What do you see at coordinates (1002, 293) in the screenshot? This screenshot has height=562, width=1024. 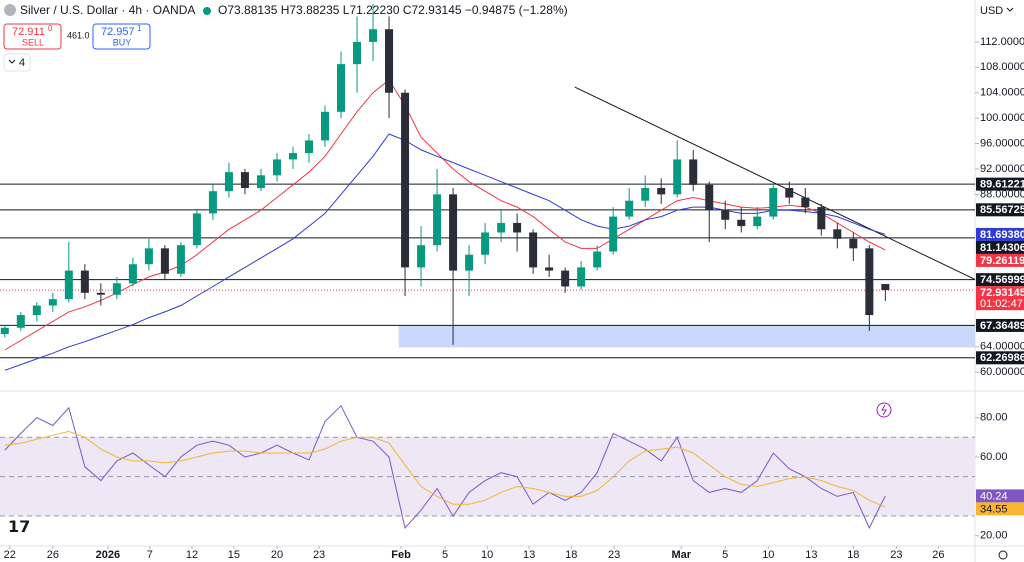 I see `price-label: 72.93145` at bounding box center [1002, 293].